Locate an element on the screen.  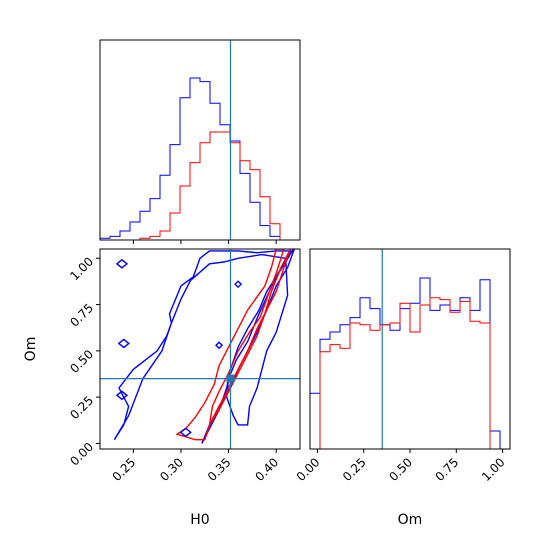
h0-marginal-frame is located at coordinates (200, 140).